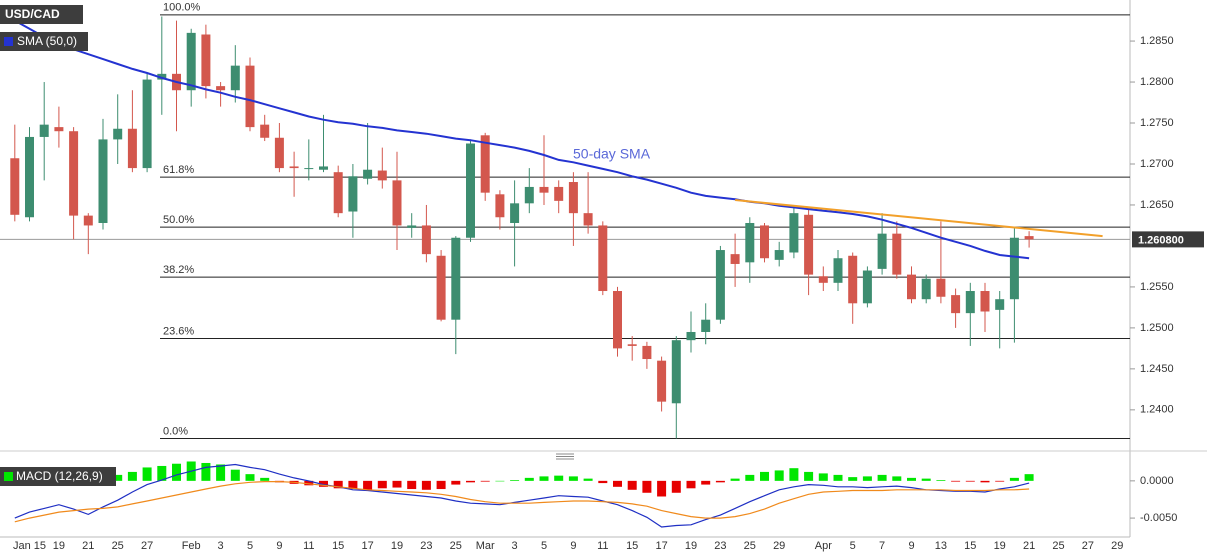  Describe the element at coordinates (1157, 41) in the screenshot. I see `y-tick-label: 1.2850` at that location.